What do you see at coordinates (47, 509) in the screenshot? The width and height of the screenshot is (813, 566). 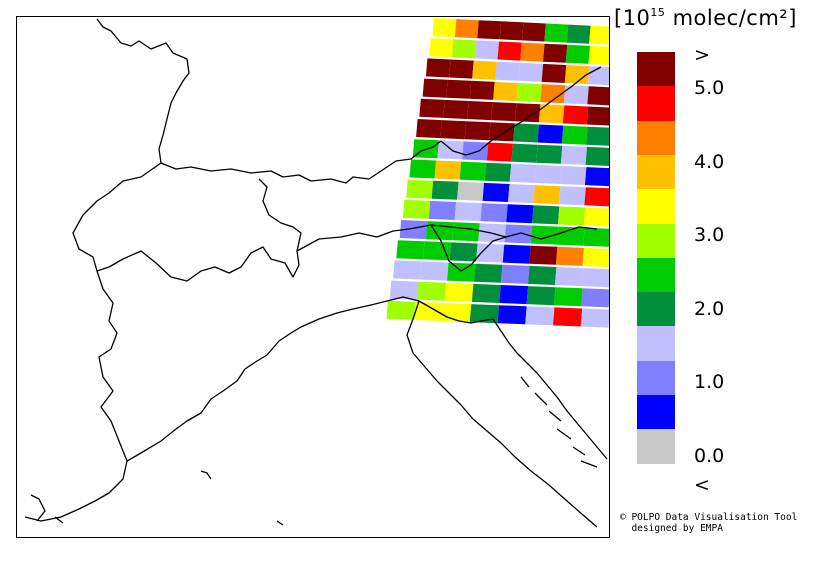 I see `island-corsica` at bounding box center [47, 509].